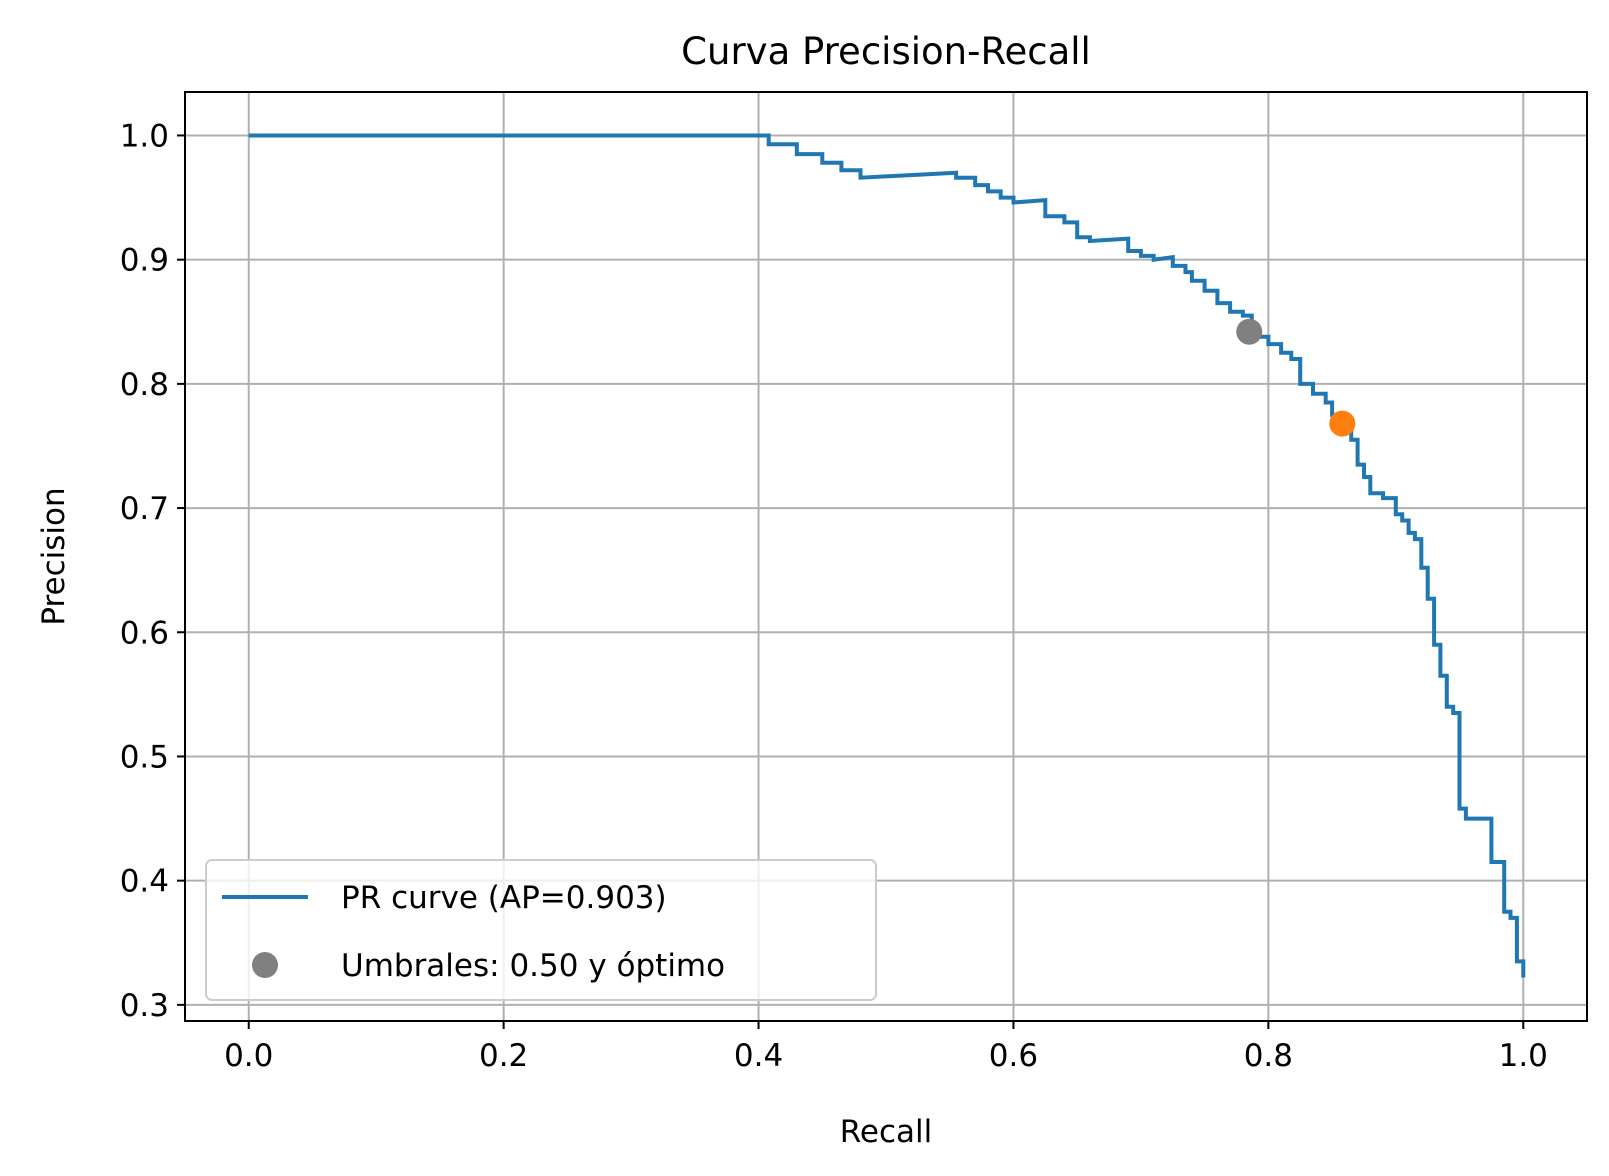 The image size is (1609, 1176). What do you see at coordinates (758, 1056) in the screenshot?
I see `x-tick-label: 0.4` at bounding box center [758, 1056].